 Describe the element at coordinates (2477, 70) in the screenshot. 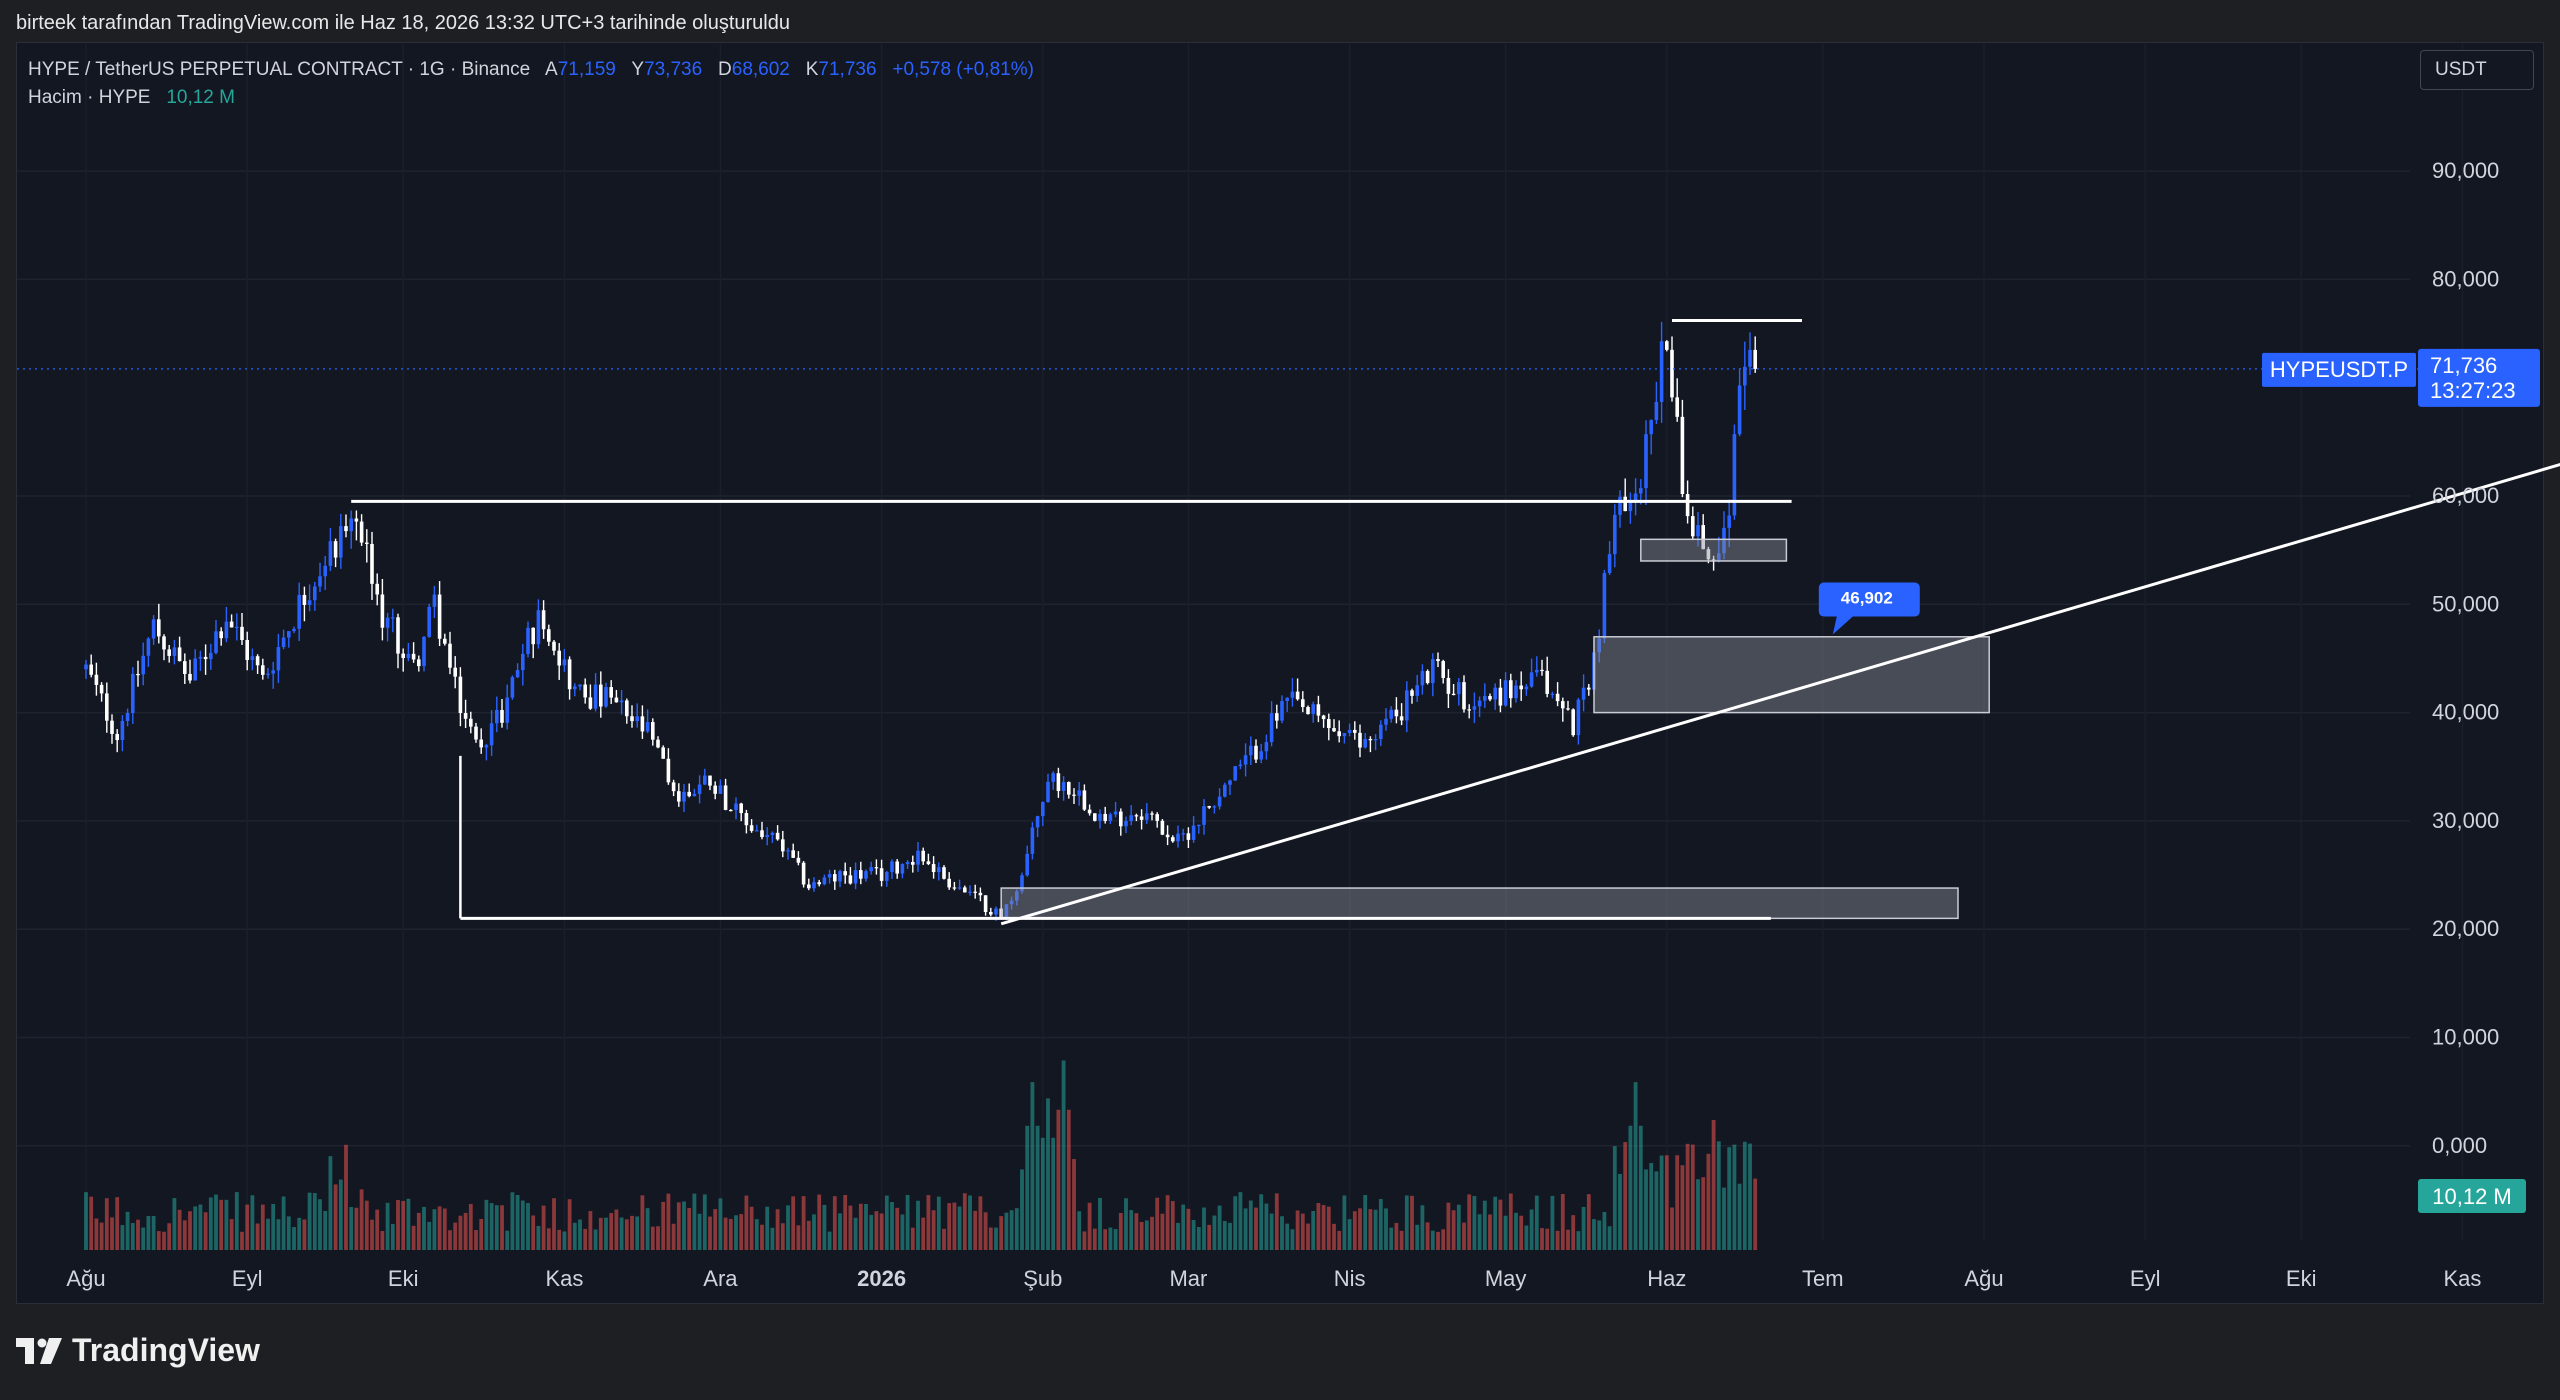

I see `currency-button: USDT` at that location.